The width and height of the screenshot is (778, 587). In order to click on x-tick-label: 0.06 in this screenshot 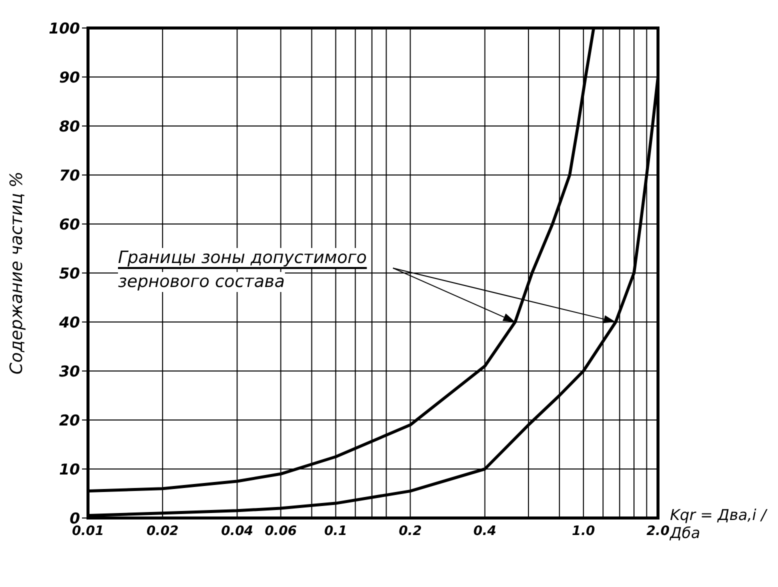, I will do `click(280, 532)`.